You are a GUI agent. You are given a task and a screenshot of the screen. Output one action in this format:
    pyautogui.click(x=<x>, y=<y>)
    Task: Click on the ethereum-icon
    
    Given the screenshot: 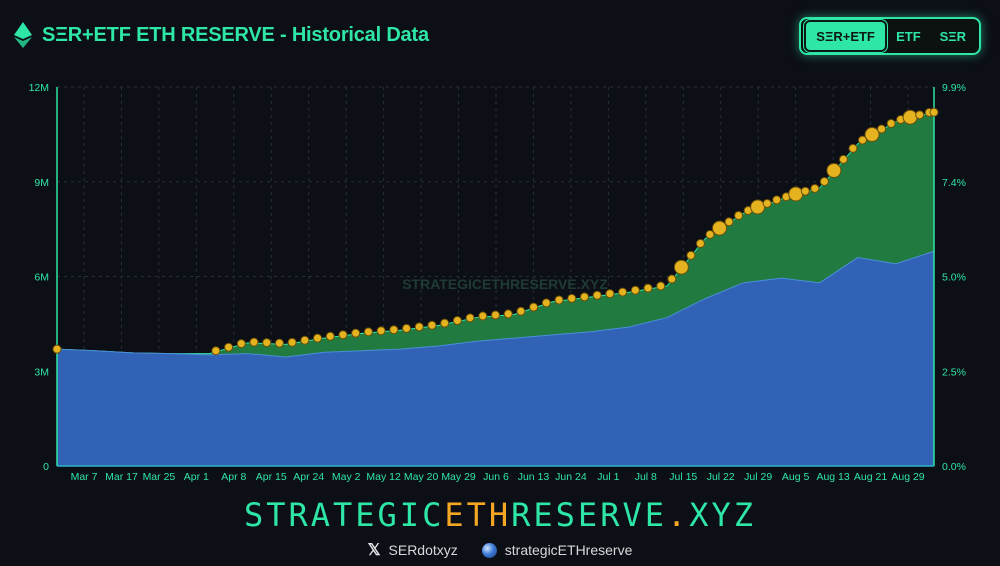 What is the action you would take?
    pyautogui.click(x=23, y=35)
    